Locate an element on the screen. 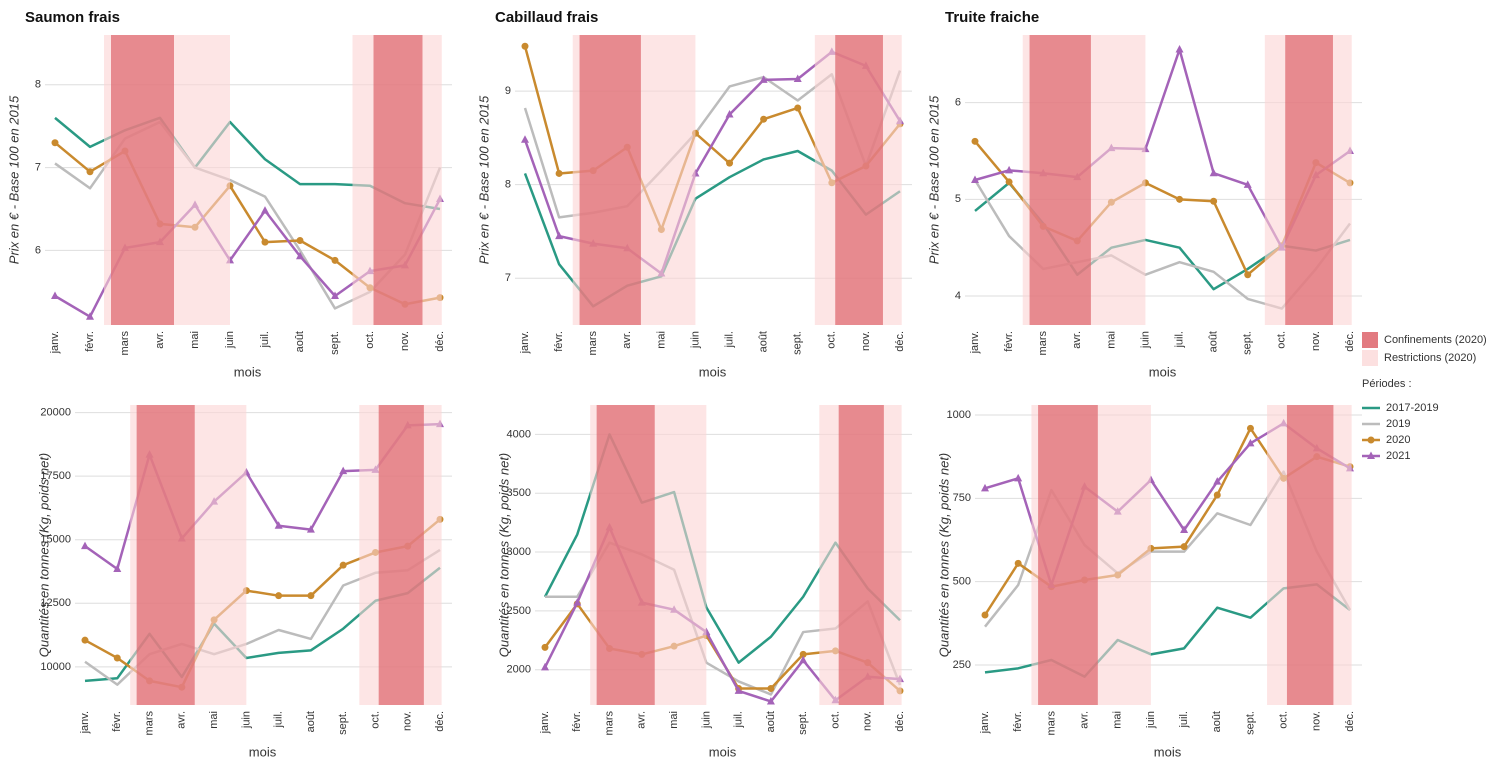 The height and width of the screenshot is (769, 1511). y-tick-label: 3500 is located at coordinates (519, 493).